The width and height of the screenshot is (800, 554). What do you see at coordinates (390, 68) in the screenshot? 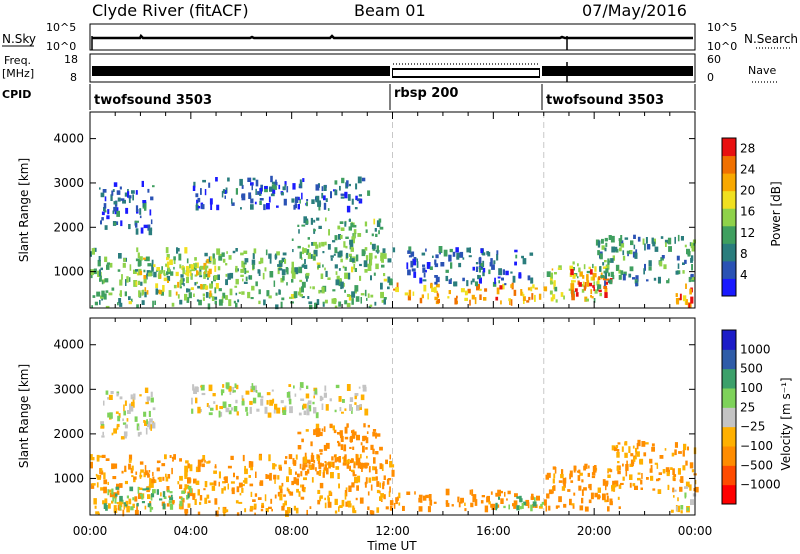
I see `freq-panel: Freq. [MHz] 18 8 60 0 Nave` at bounding box center [390, 68].